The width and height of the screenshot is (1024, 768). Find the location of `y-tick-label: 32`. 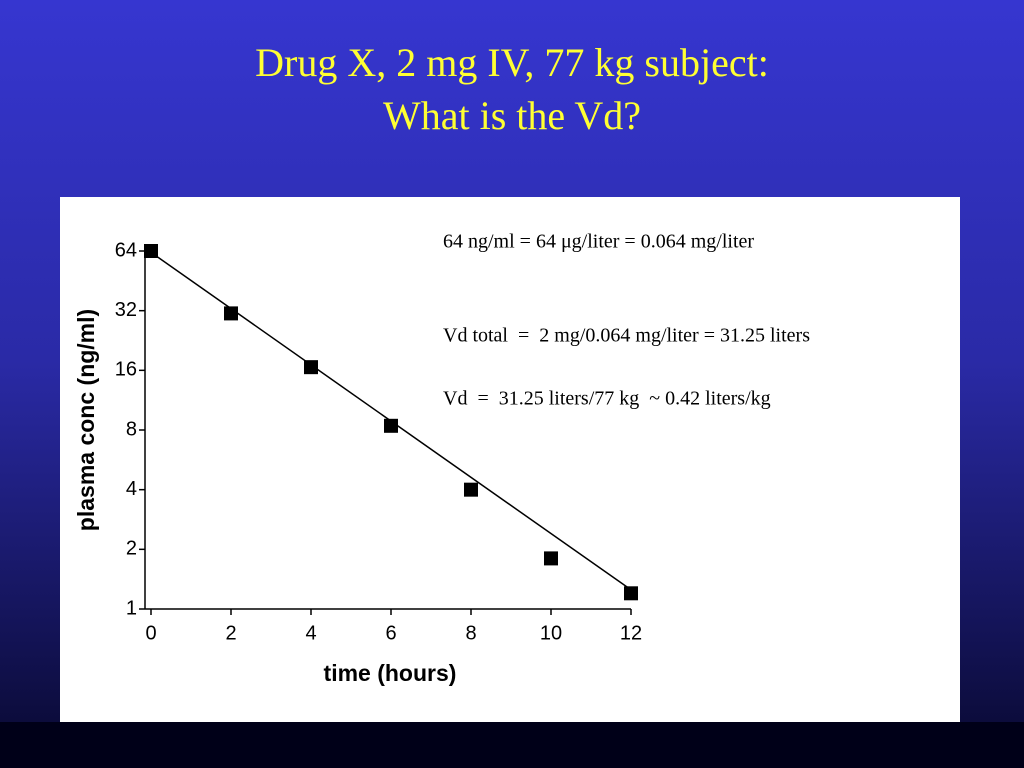

y-tick-label: 32 is located at coordinates (126, 310).